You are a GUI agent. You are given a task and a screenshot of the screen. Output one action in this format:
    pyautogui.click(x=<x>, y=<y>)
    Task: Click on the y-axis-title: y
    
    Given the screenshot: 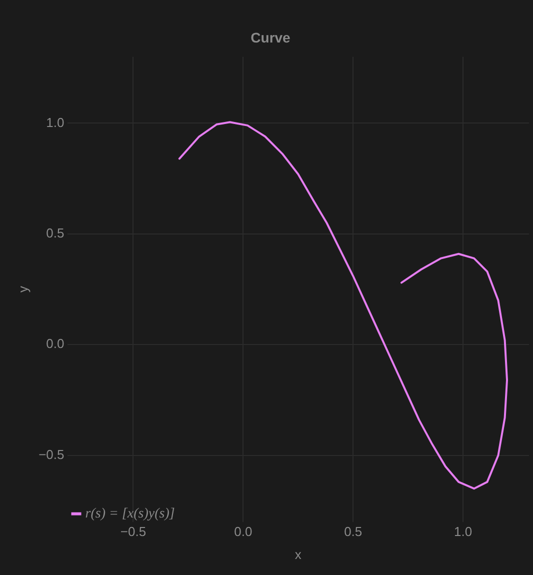 What is the action you would take?
    pyautogui.click(x=22, y=289)
    